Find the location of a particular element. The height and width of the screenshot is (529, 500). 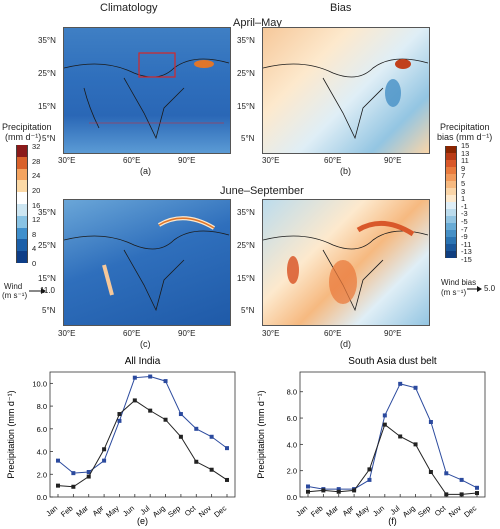

precip-colorbar-title: Precipitation is located at coordinates (27, 127).